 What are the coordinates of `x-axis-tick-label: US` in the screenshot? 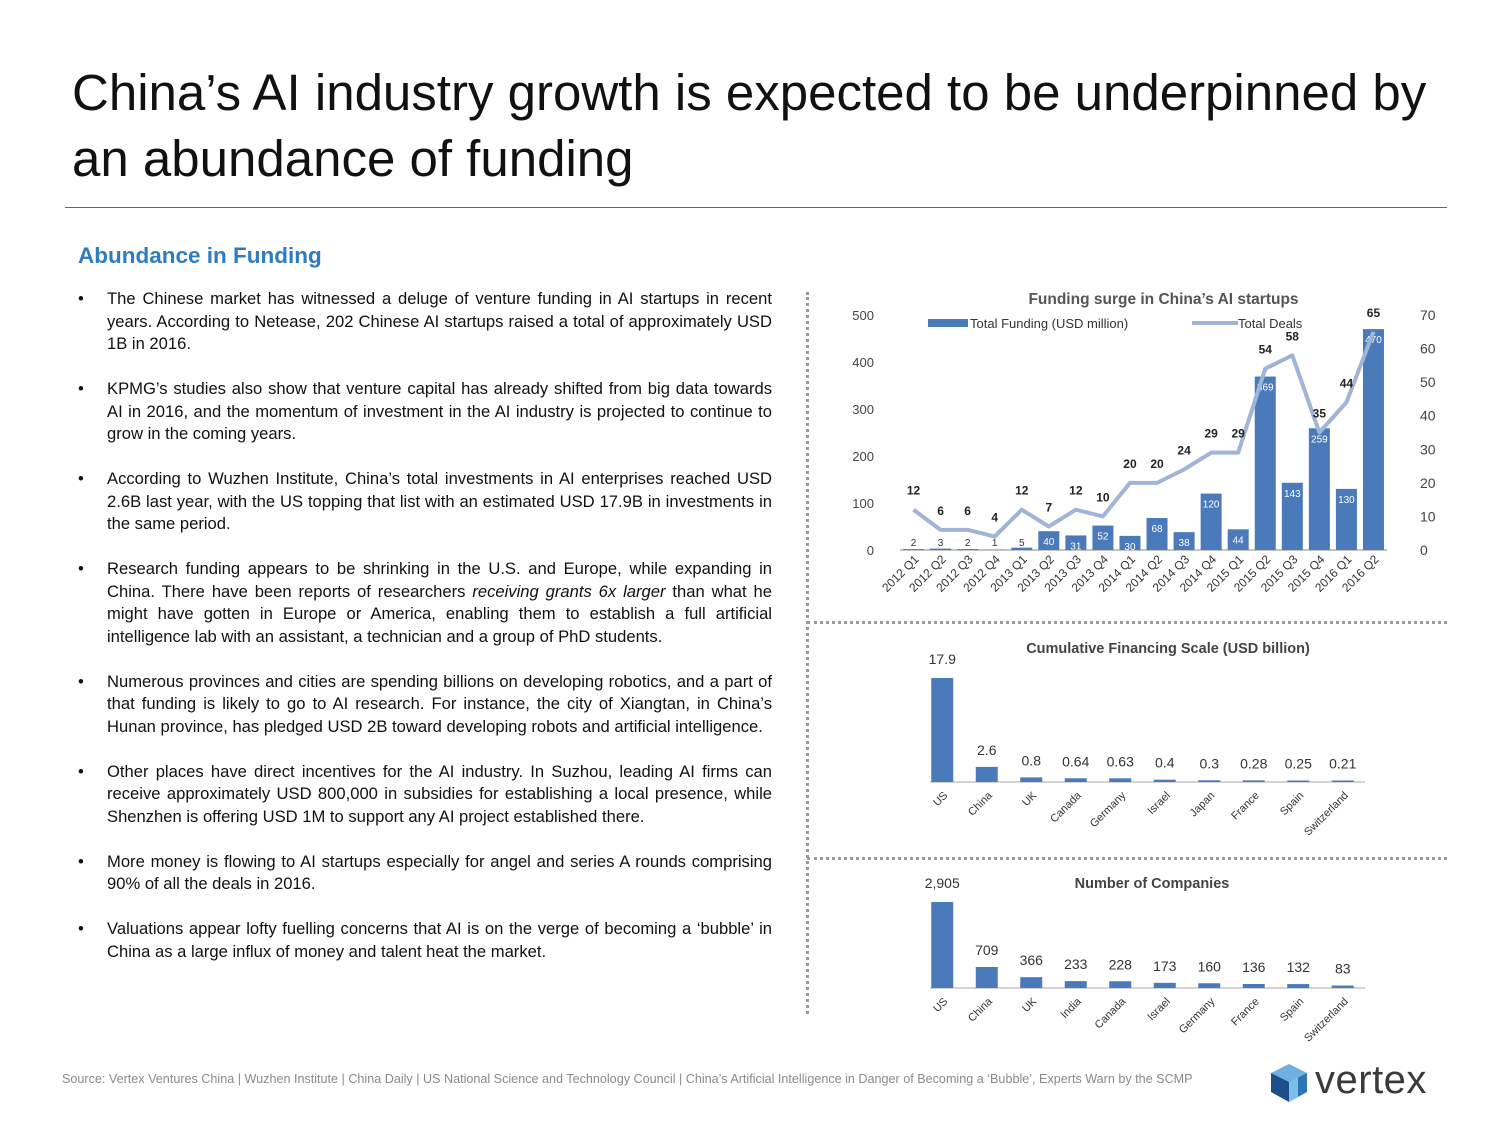 It's located at (940, 799).